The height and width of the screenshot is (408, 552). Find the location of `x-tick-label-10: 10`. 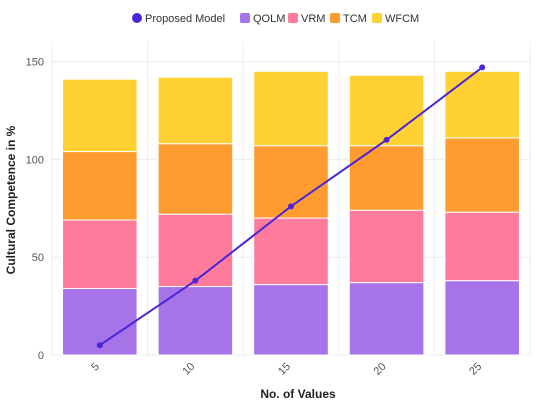

x-tick-label-10: 10 is located at coordinates (188, 369).